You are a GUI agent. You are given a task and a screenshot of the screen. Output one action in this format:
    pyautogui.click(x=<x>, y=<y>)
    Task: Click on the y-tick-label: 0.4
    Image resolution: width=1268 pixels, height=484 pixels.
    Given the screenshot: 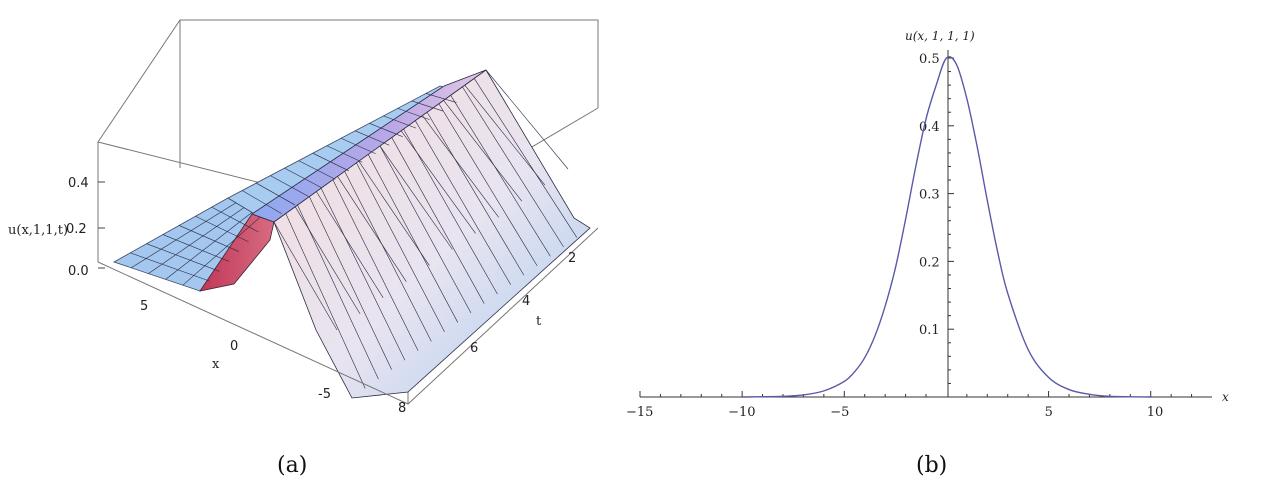 What is the action you would take?
    pyautogui.click(x=929, y=127)
    